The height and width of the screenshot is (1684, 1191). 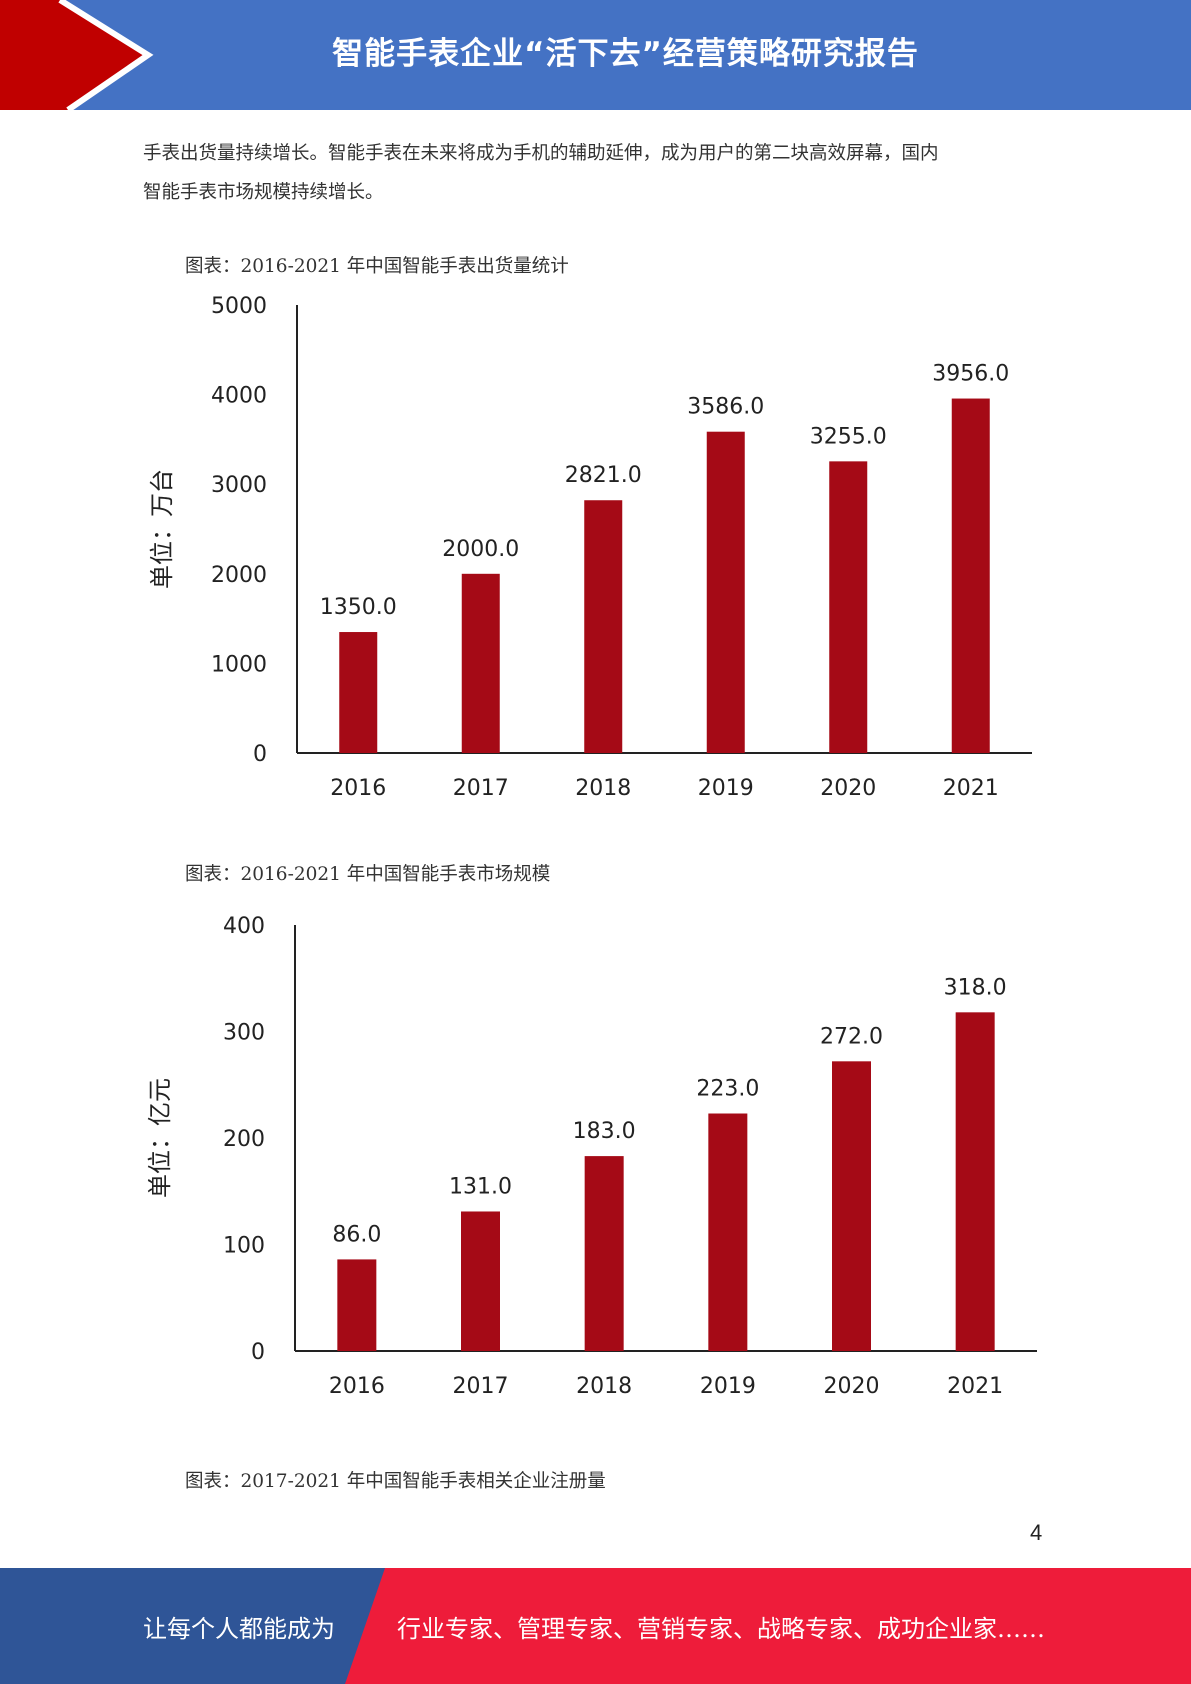 What do you see at coordinates (480, 1186) in the screenshot?
I see `data-label: 131.0` at bounding box center [480, 1186].